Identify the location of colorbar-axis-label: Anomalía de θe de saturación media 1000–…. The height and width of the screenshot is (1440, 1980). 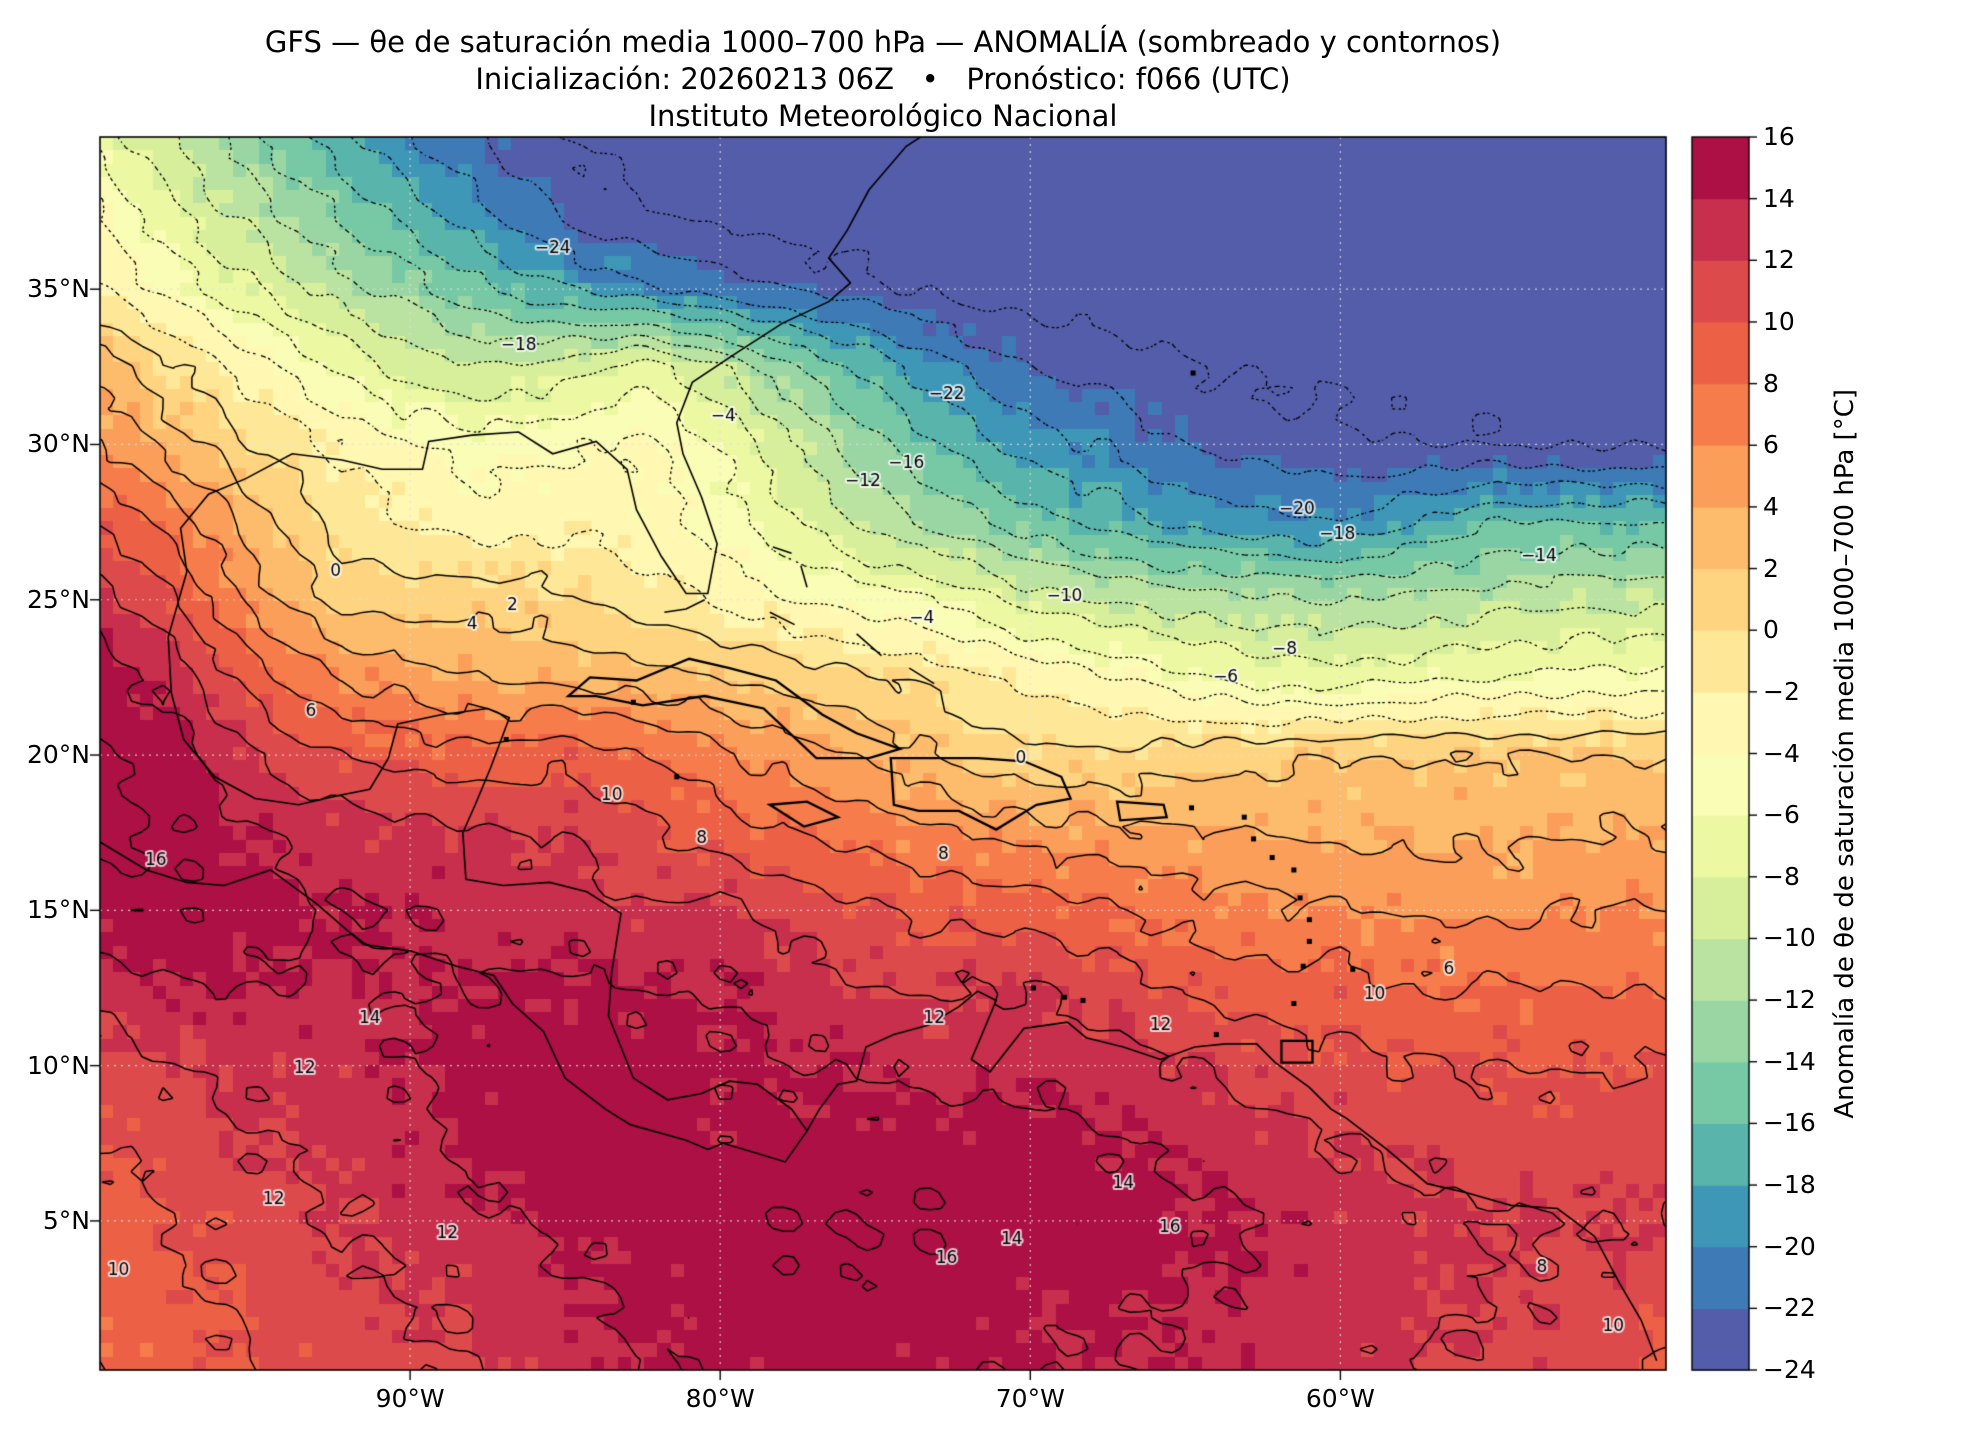
(1845, 753).